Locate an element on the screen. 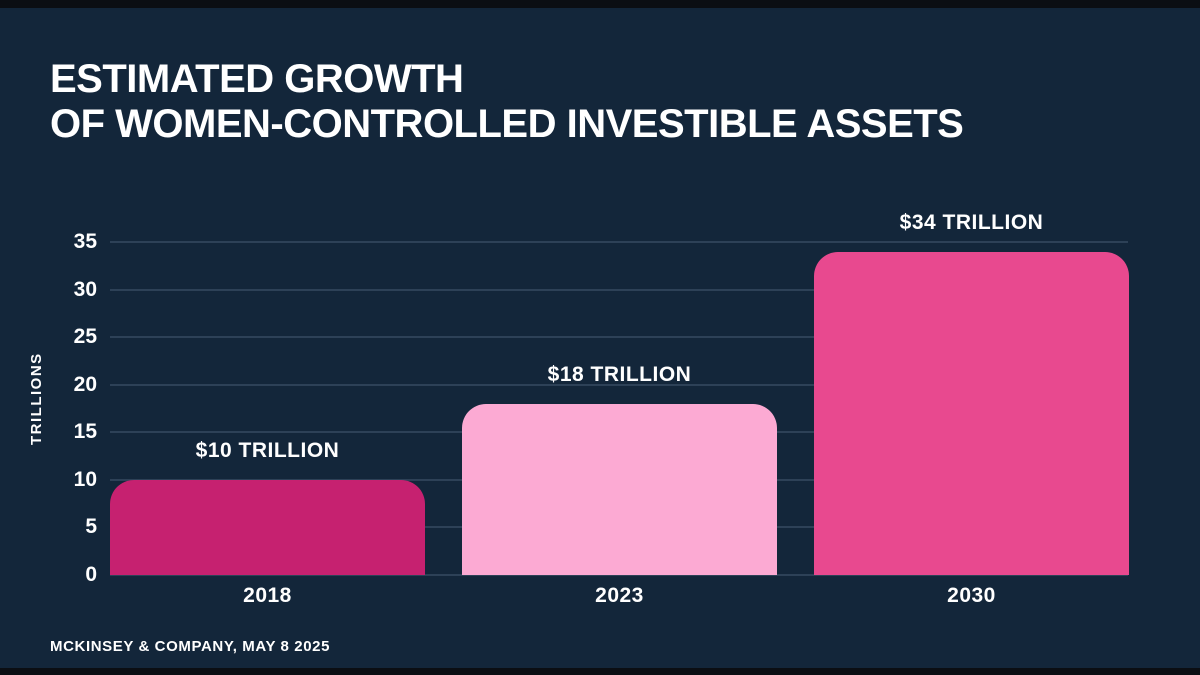  y-tick-label-15: 15 is located at coordinates (85, 432).